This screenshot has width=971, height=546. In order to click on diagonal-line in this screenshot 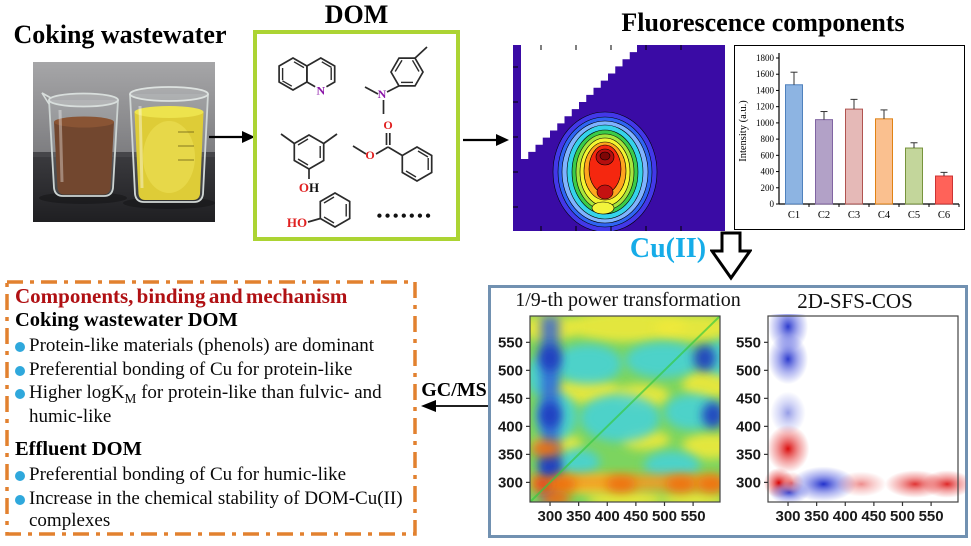, I will do `click(625, 409)`.